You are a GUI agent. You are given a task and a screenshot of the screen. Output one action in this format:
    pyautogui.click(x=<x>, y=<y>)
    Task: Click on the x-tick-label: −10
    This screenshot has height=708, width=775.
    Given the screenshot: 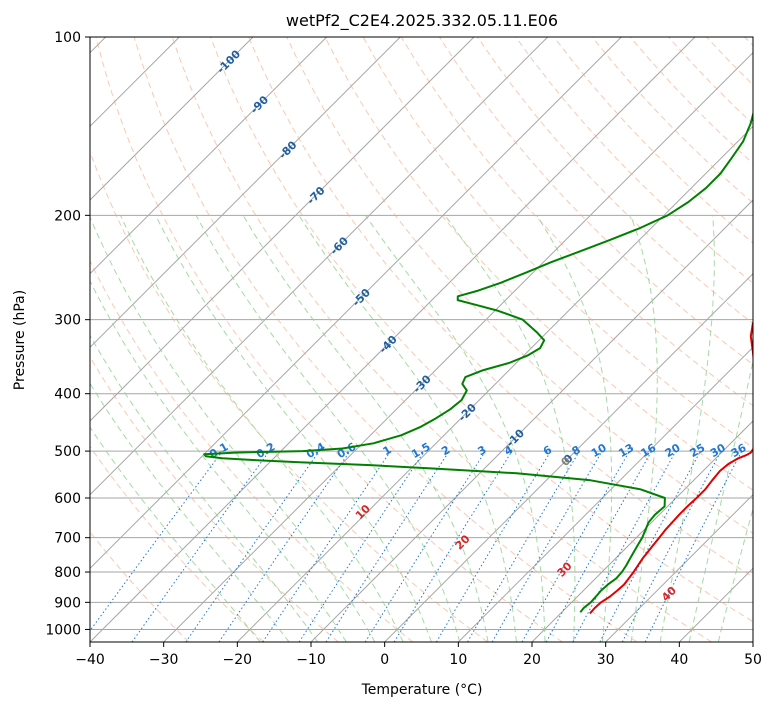 What is the action you would take?
    pyautogui.click(x=311, y=660)
    